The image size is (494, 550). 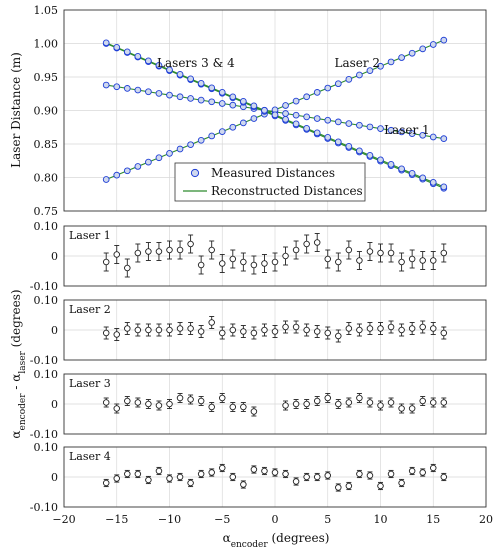 What do you see at coordinates (44, 286) in the screenshot?
I see `panel-y-tick-label: -0.10` at bounding box center [44, 286].